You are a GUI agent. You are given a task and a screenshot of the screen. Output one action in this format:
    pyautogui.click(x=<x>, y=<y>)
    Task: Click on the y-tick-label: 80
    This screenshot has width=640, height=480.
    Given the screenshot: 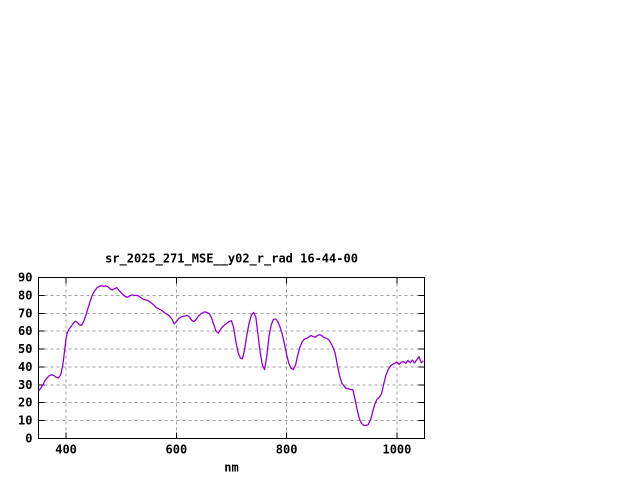 What is the action you would take?
    pyautogui.click(x=25, y=295)
    